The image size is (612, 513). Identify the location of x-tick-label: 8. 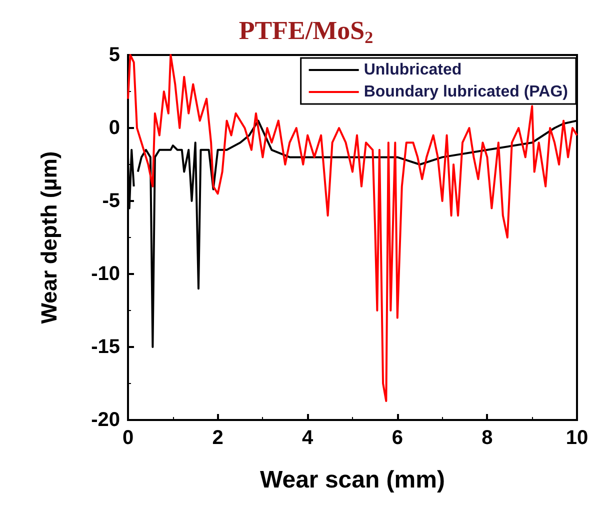
(487, 438).